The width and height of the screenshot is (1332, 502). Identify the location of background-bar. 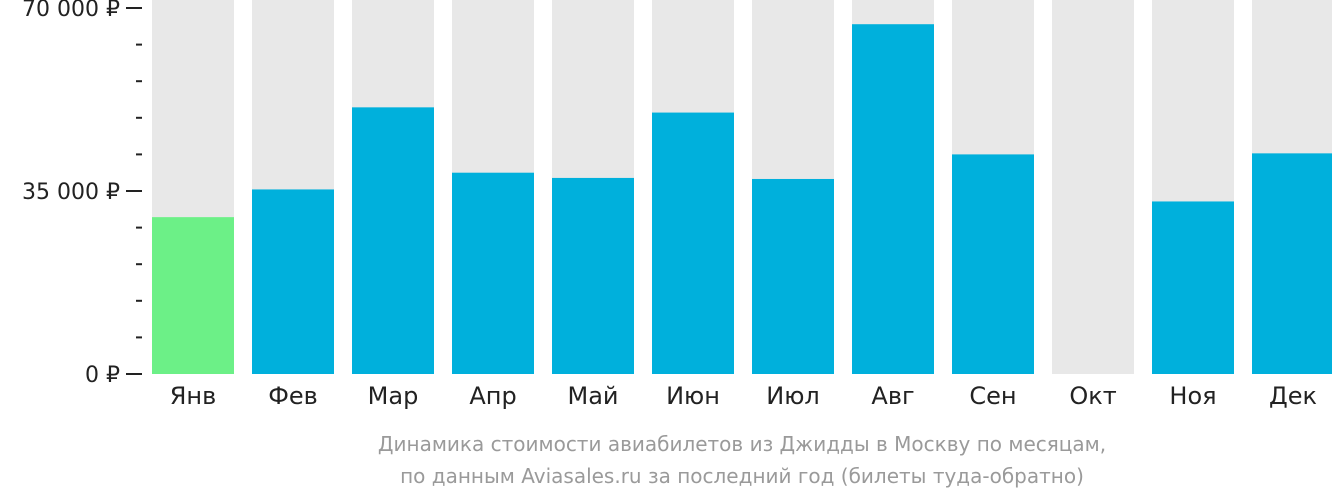
(1093, 187).